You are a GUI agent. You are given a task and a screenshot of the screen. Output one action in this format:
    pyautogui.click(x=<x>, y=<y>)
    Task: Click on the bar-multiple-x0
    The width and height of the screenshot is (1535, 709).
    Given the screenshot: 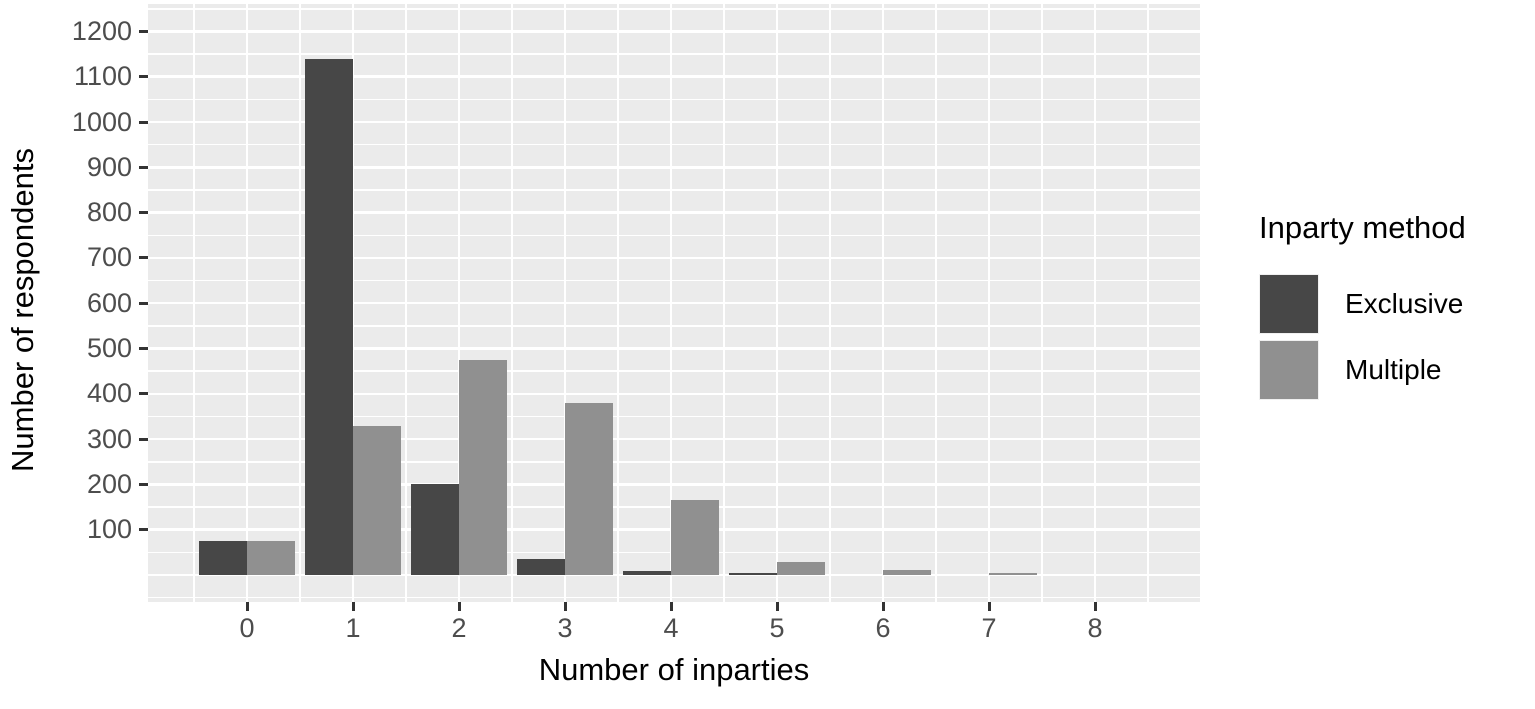 What is the action you would take?
    pyautogui.click(x=271, y=558)
    